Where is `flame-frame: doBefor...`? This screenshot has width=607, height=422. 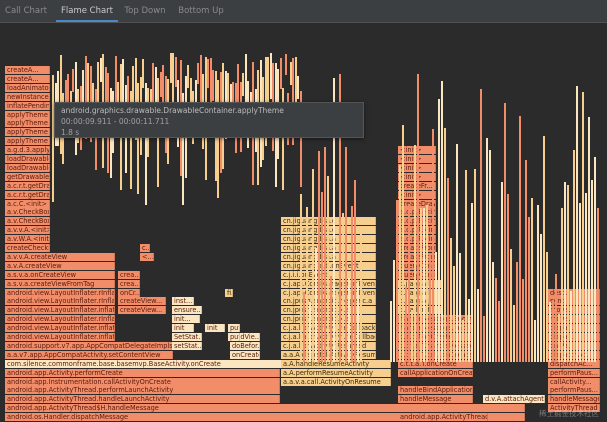
flame-frame: doBefor... is located at coordinates (245, 345).